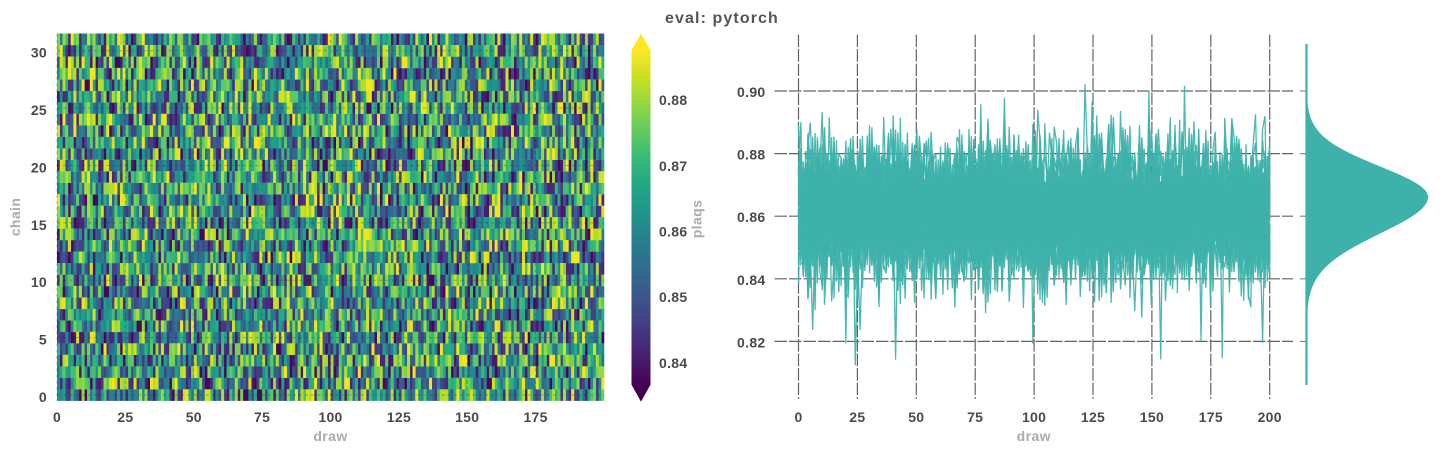 This screenshot has width=1444, height=455. I want to click on svg-text: 0.85, so click(673, 297).